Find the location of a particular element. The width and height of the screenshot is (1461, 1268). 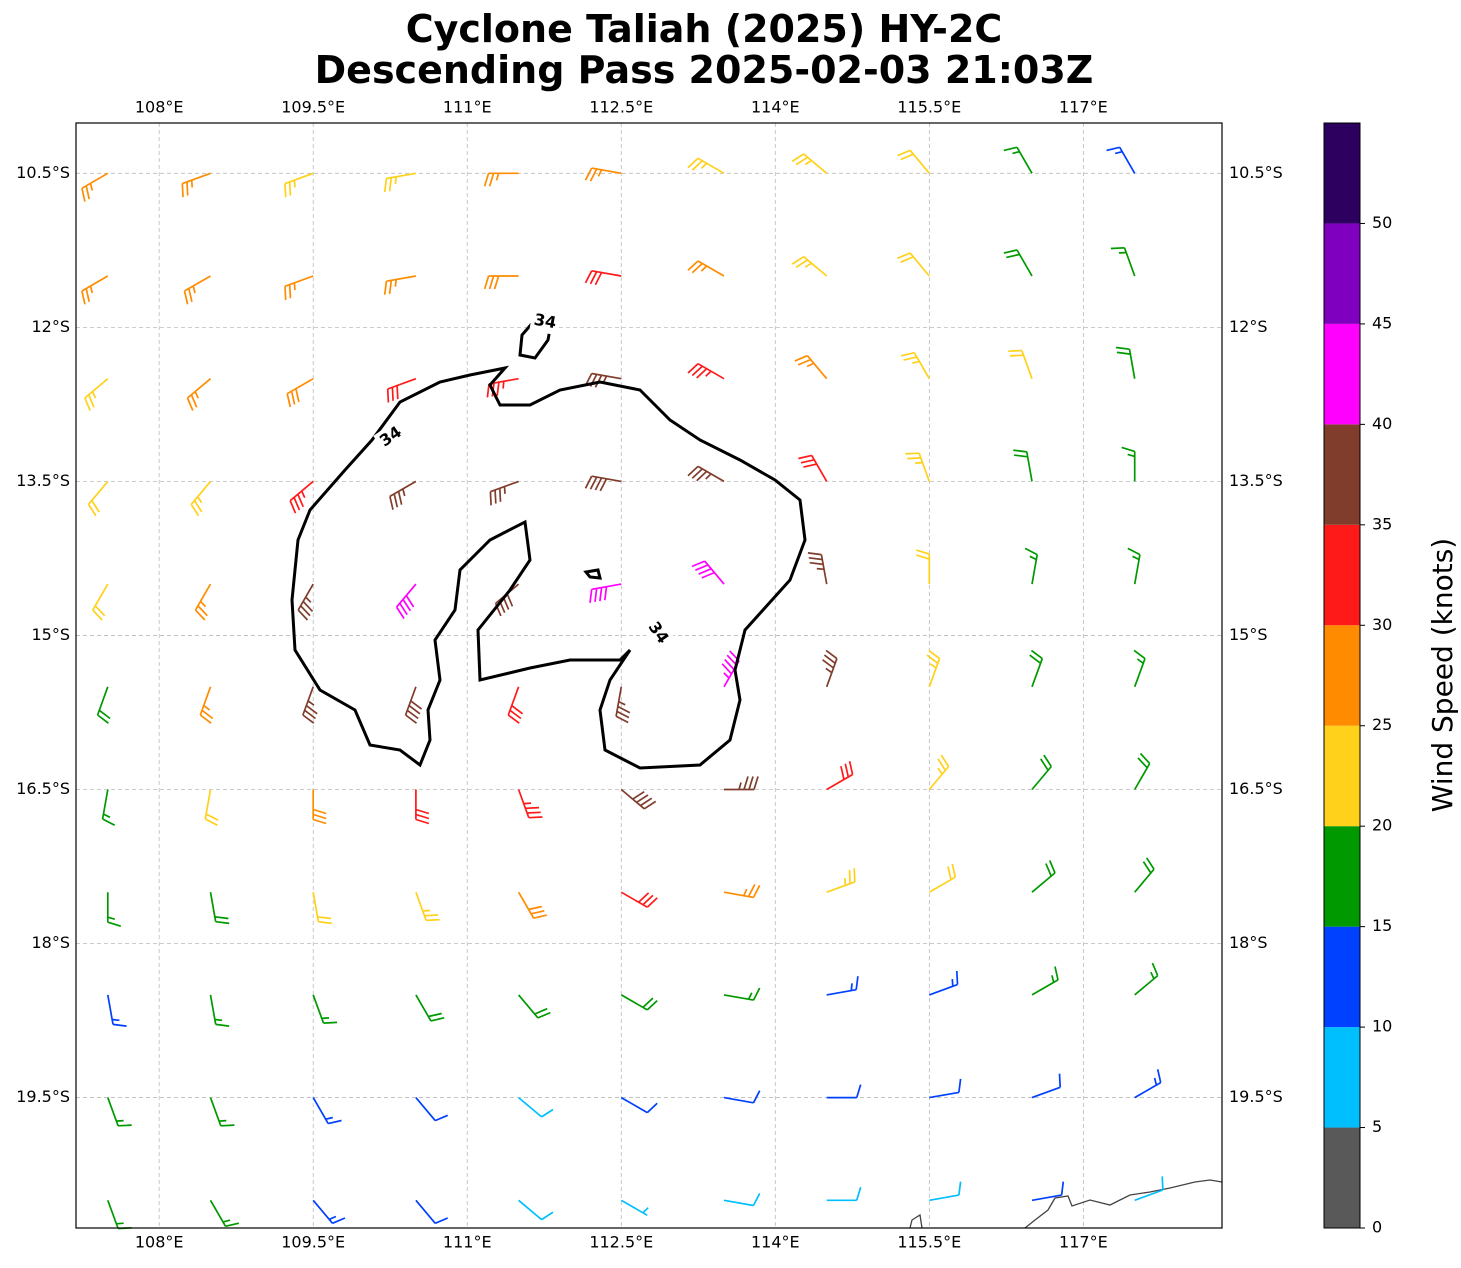

colorbar-tick-label: 15 is located at coordinates (1382, 925).